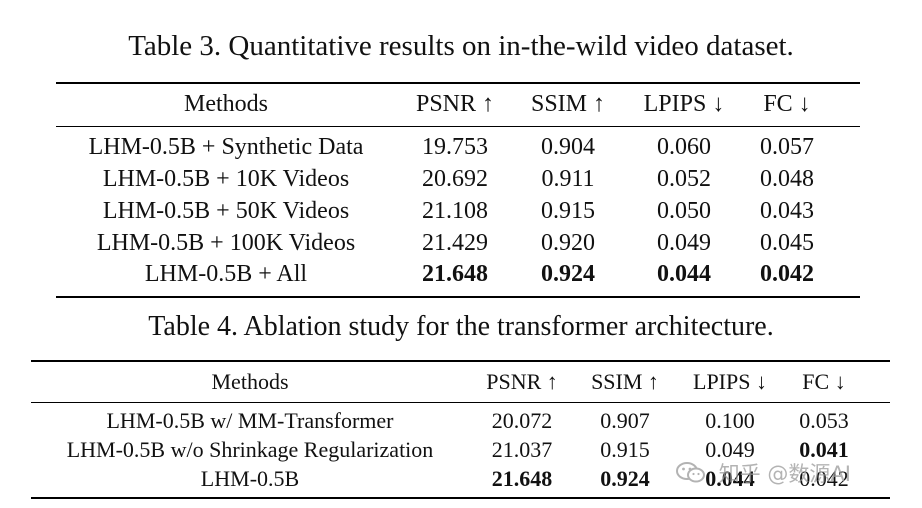 This screenshot has width=922, height=508. What do you see at coordinates (625, 381) in the screenshot?
I see `table4-header-ssim: SSIM ↑` at bounding box center [625, 381].